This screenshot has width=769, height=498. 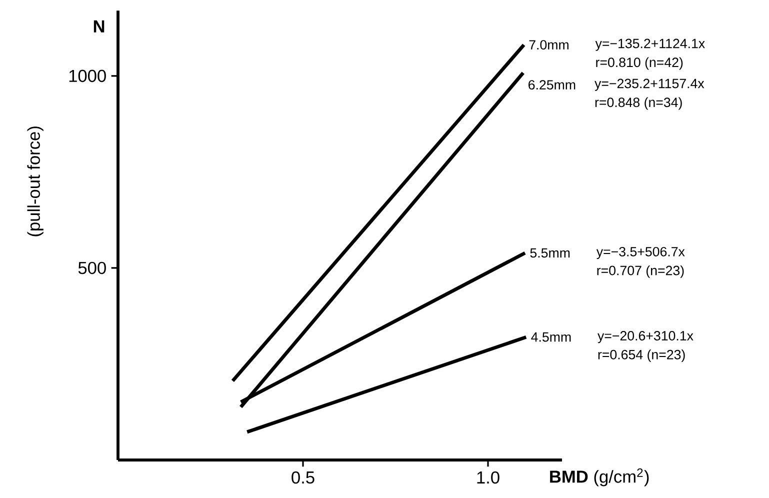 I want to click on text: y=−135.2+1124.1x, so click(x=650, y=44).